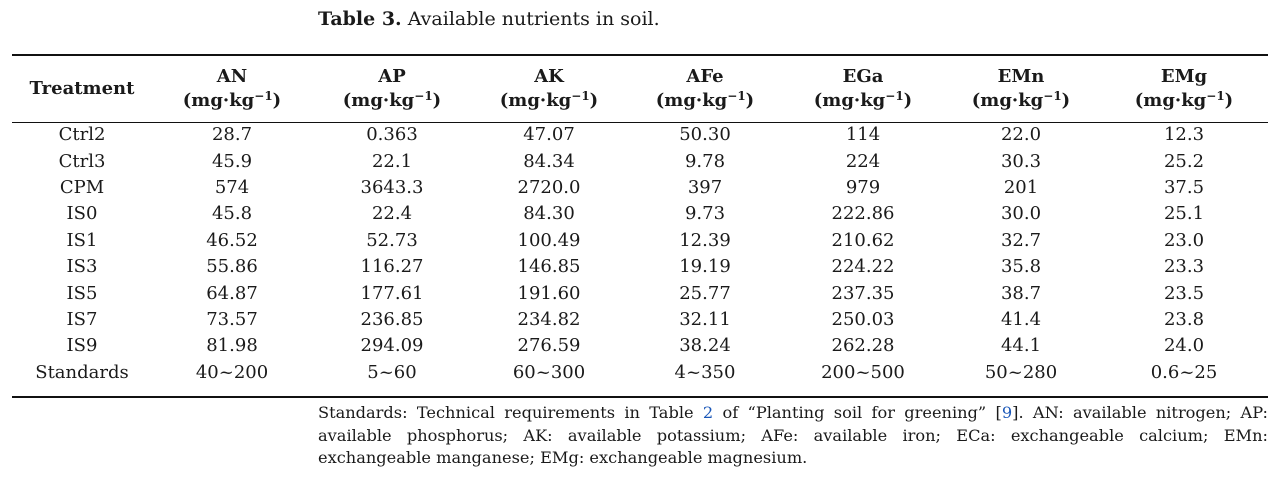 This screenshot has width=1280, height=478. I want to click on value-cell: 210.62, so click(863, 240).